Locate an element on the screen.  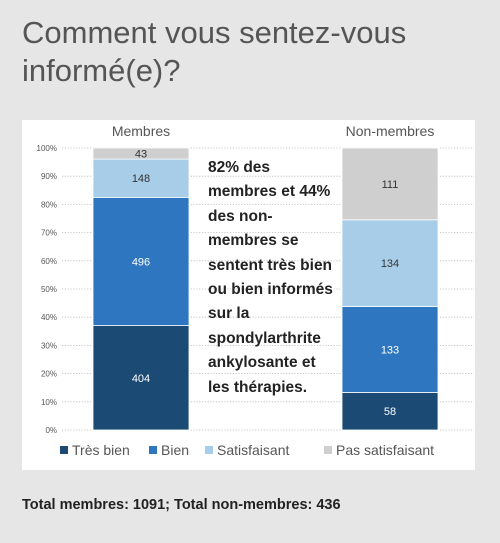
legend-label: Pas satisfaisant is located at coordinates (385, 450).